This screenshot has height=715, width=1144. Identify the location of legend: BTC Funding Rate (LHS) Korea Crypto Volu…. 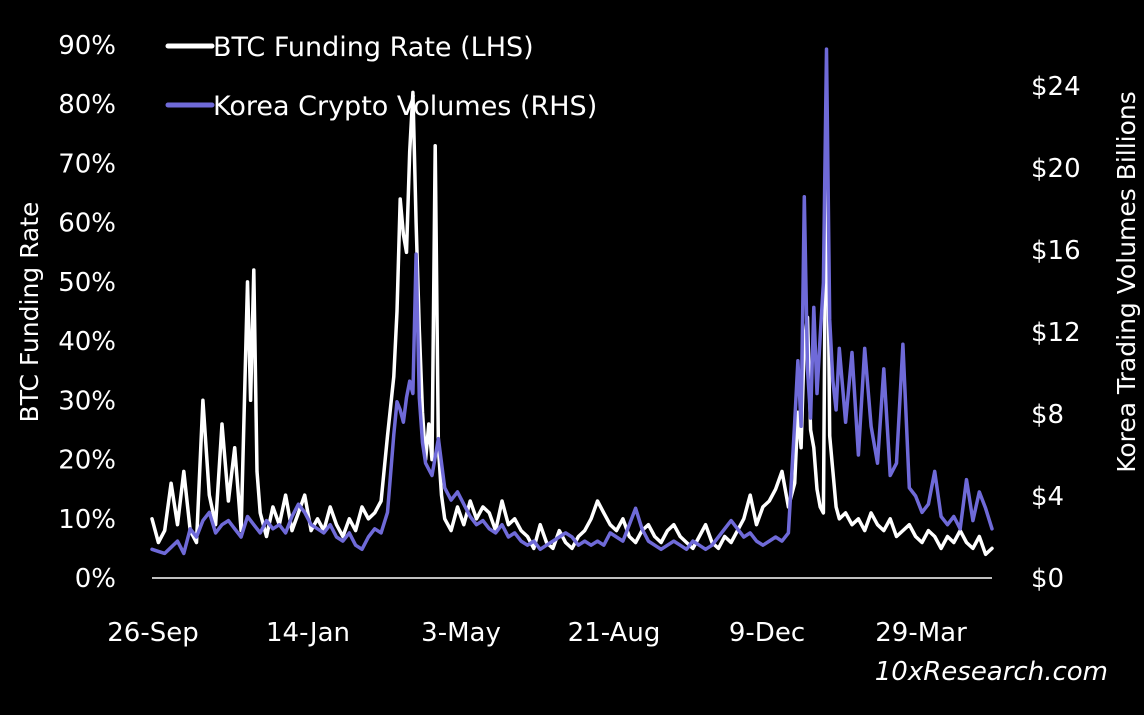
(381, 77).